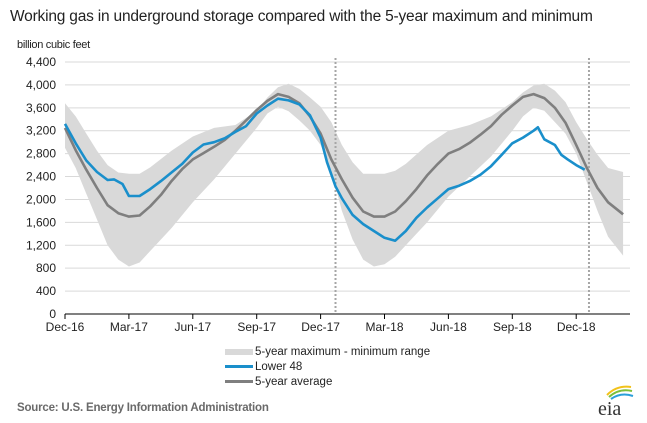 Image resolution: width=647 pixels, height=423 pixels. What do you see at coordinates (239, 351) in the screenshot?
I see `legend-swatch-range` at bounding box center [239, 351].